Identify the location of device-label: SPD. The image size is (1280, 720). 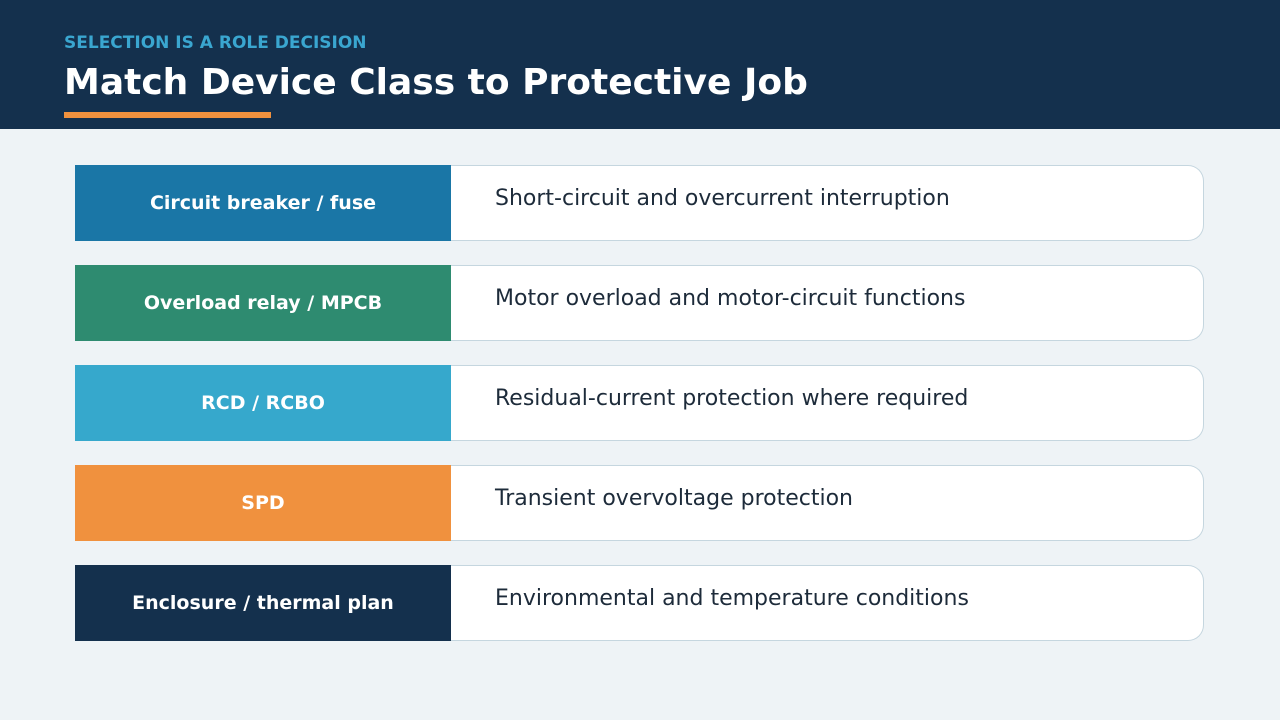
(263, 503).